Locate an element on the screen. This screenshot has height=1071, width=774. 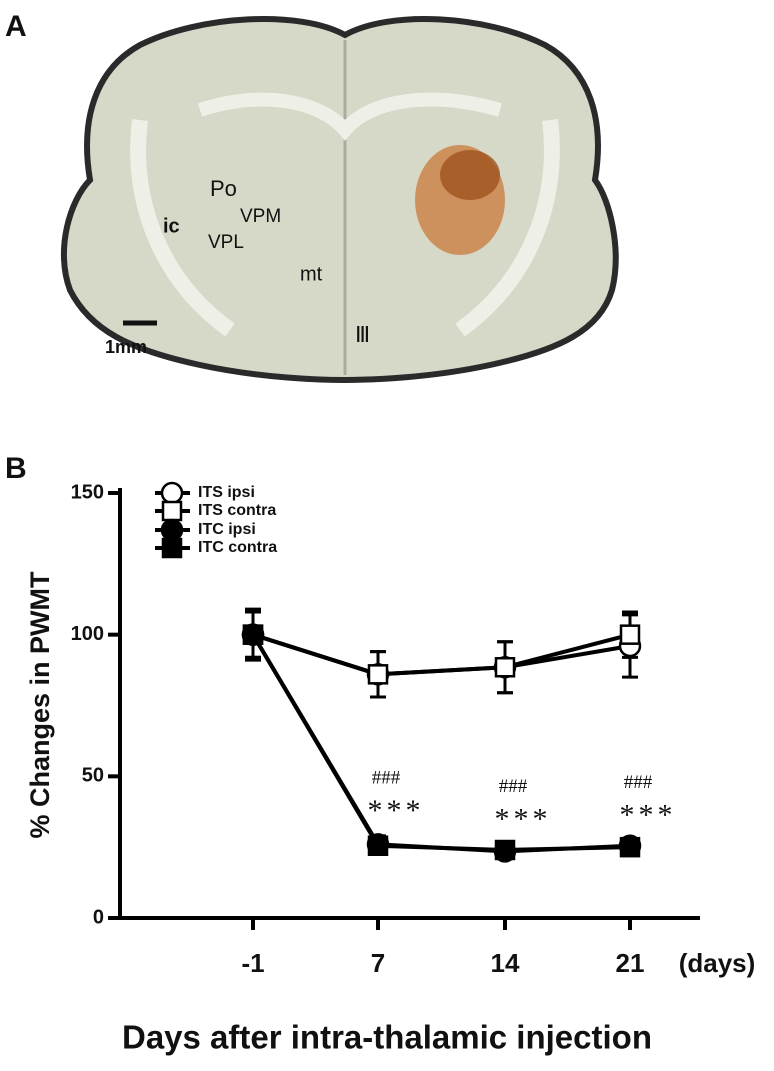
y-tick-label: 0 is located at coordinates (98, 917).